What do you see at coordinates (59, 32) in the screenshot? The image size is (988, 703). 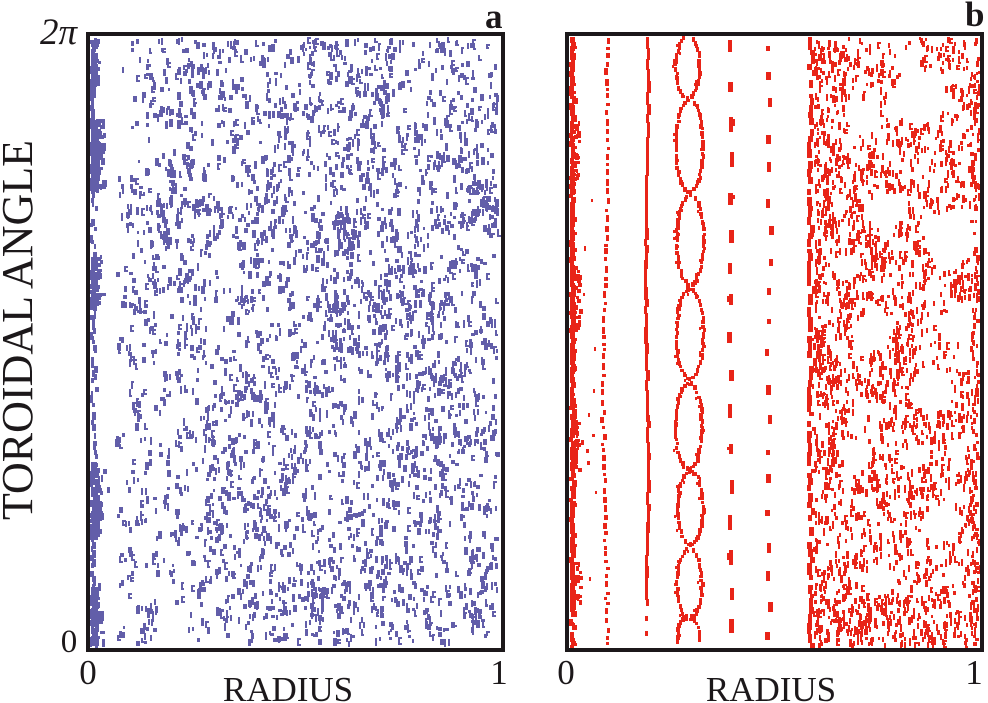 I see `svg-text: 2π` at bounding box center [59, 32].